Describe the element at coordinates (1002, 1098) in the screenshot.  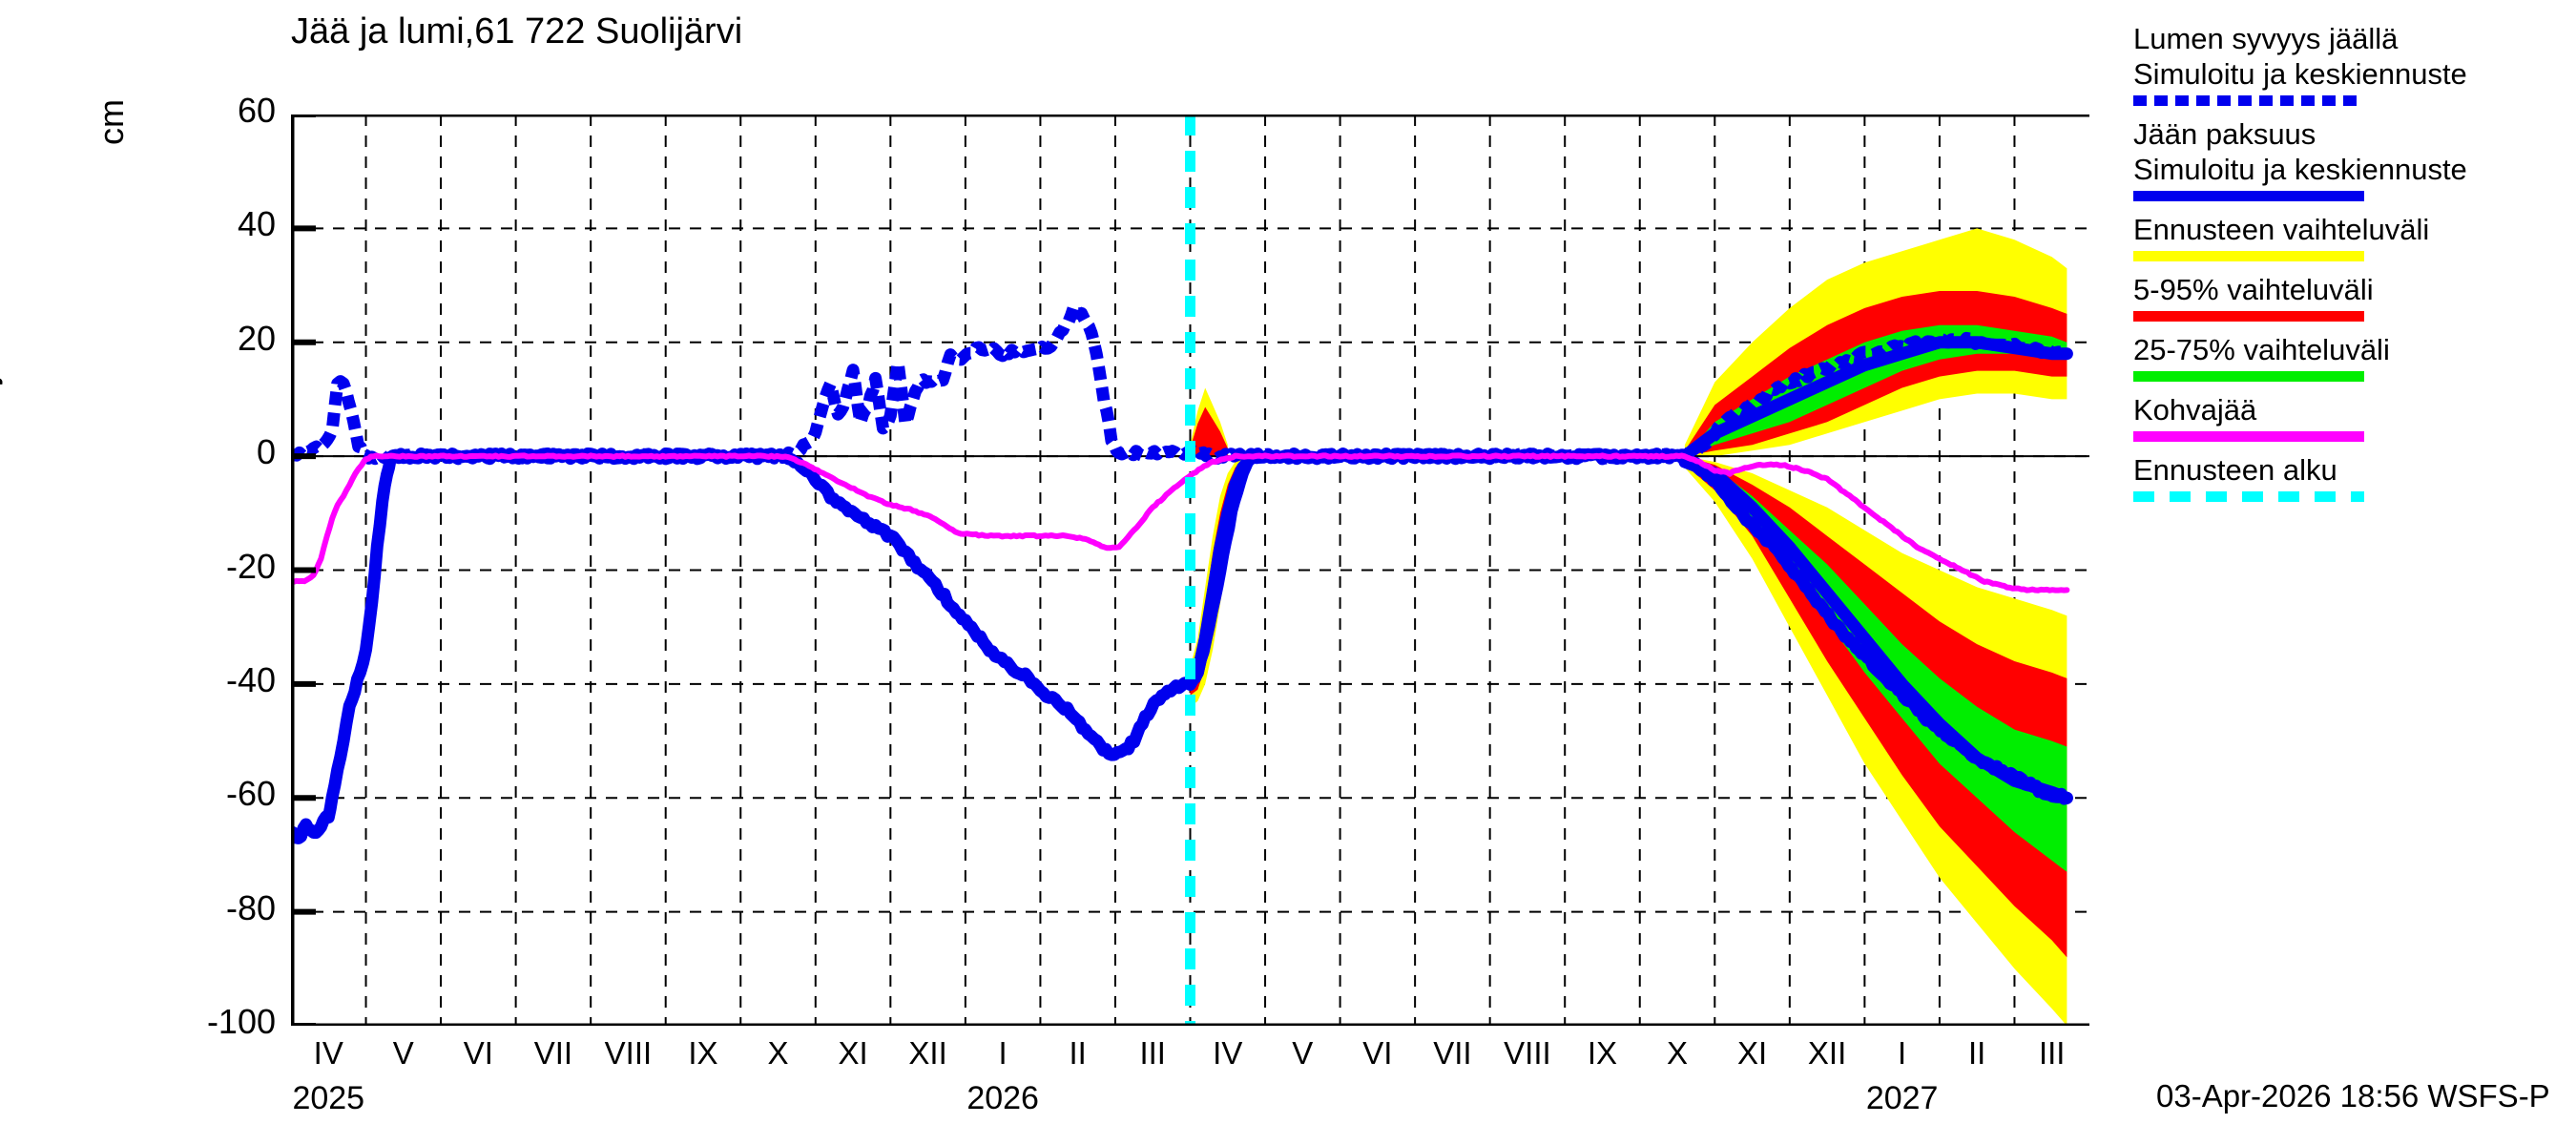
I see `x-year-label: 2026` at that location.